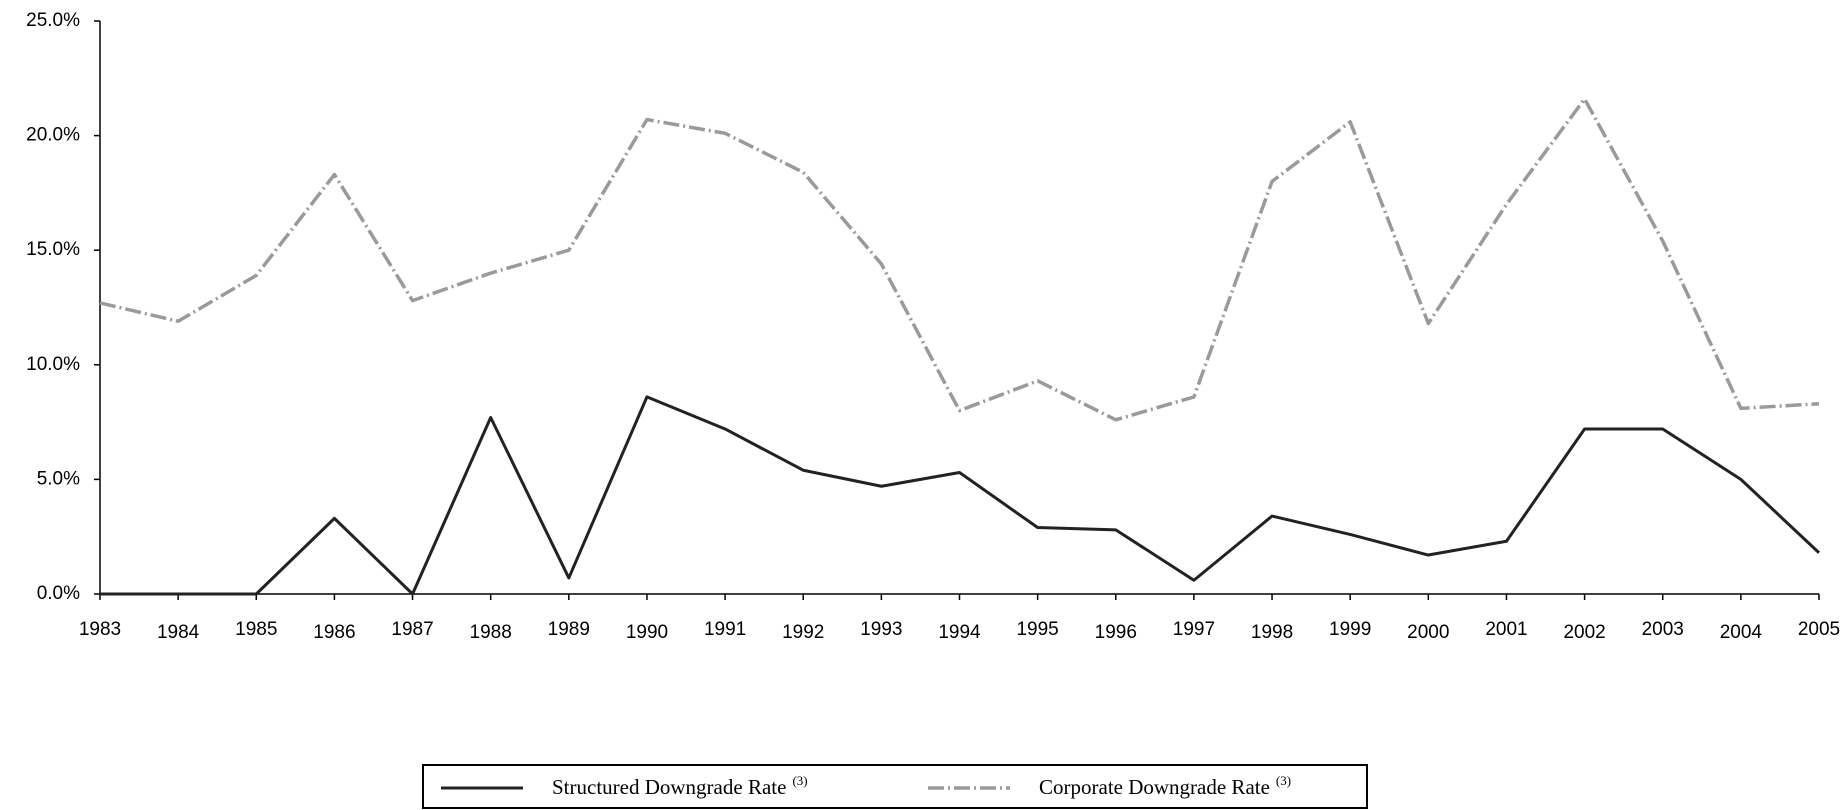 Image resolution: width=1842 pixels, height=810 pixels. What do you see at coordinates (58, 478) in the screenshot?
I see `y-tick-label: 5.0%` at bounding box center [58, 478].